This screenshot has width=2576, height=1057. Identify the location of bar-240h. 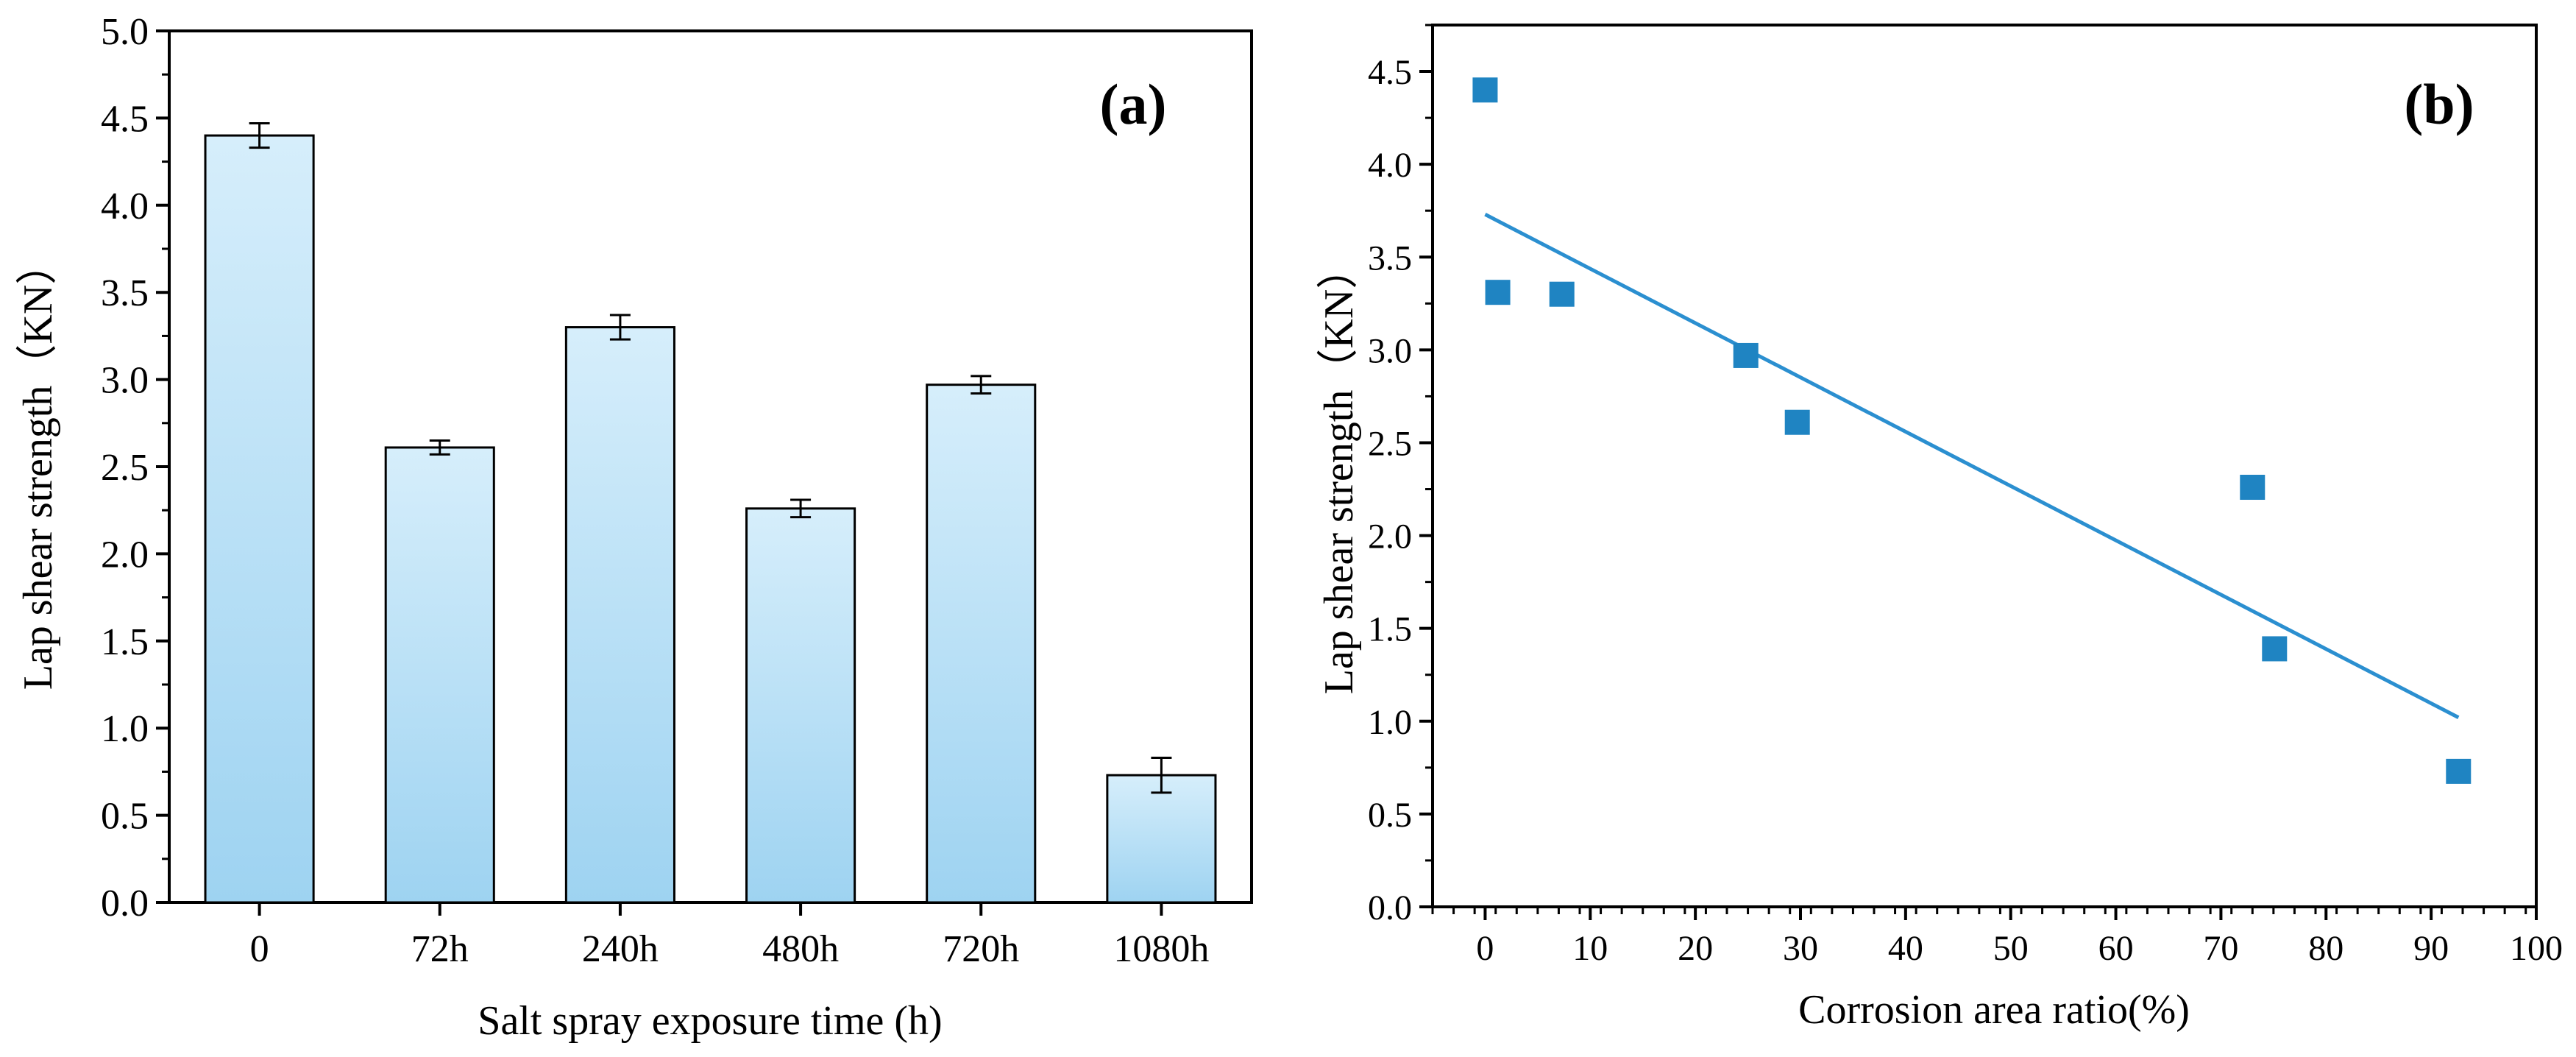
(619, 615).